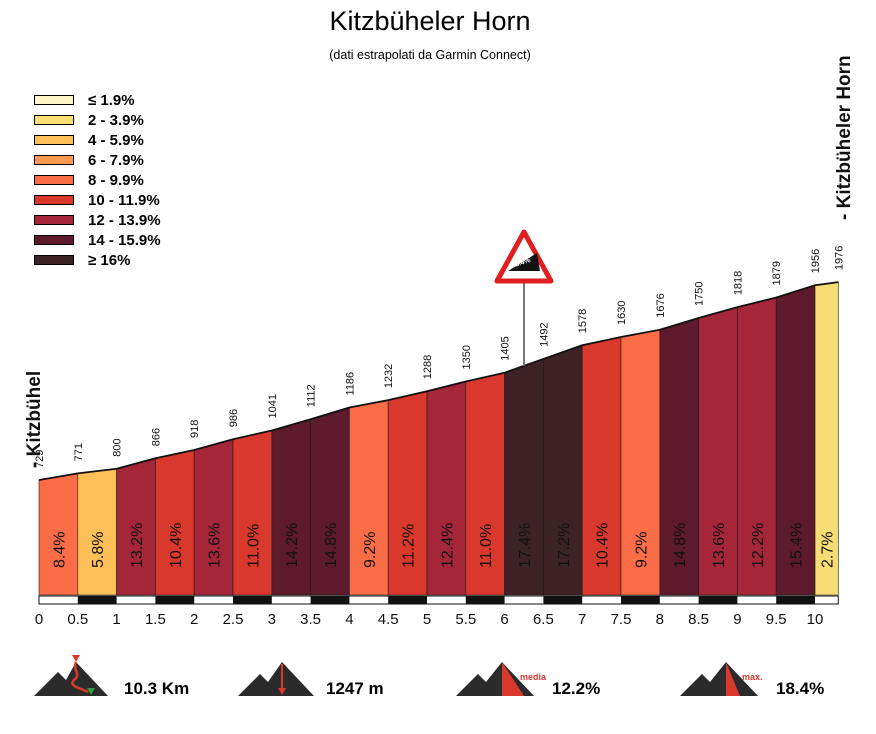 This screenshot has width=876, height=734. What do you see at coordinates (272, 619) in the screenshot?
I see `x-tick-label: 3` at bounding box center [272, 619].